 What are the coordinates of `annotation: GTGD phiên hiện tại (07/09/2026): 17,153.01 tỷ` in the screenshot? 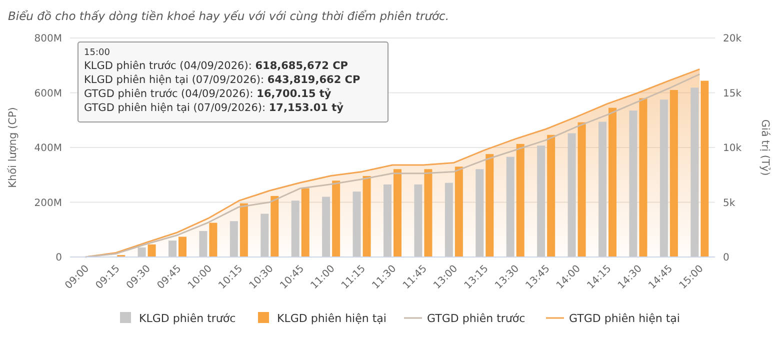 It's located at (214, 108).